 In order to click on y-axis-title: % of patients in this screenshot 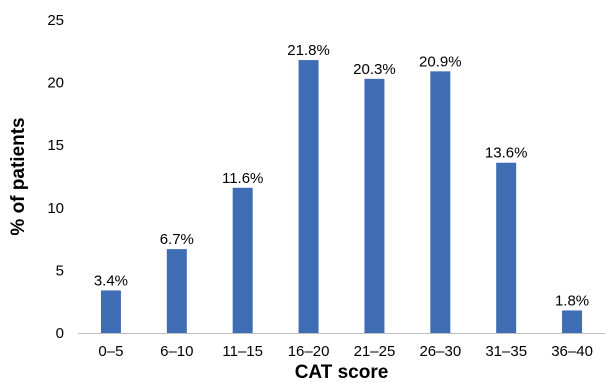, I will do `click(18, 176)`.